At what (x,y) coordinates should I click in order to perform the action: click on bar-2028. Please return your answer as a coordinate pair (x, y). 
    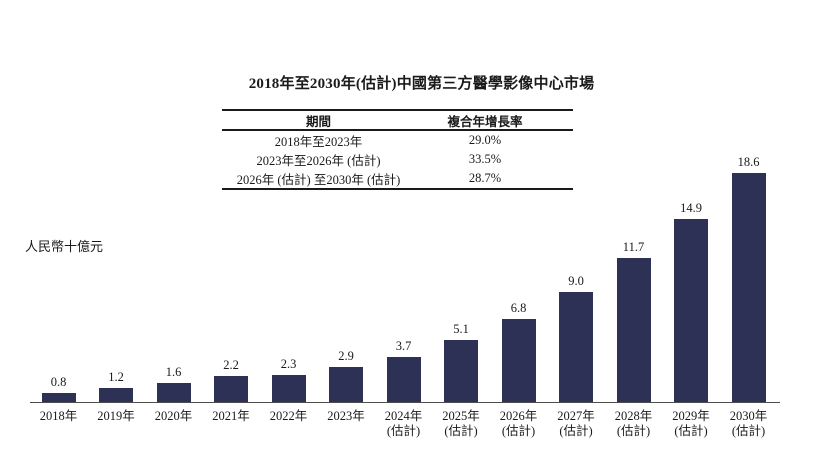
    Looking at the image, I should click on (633, 330).